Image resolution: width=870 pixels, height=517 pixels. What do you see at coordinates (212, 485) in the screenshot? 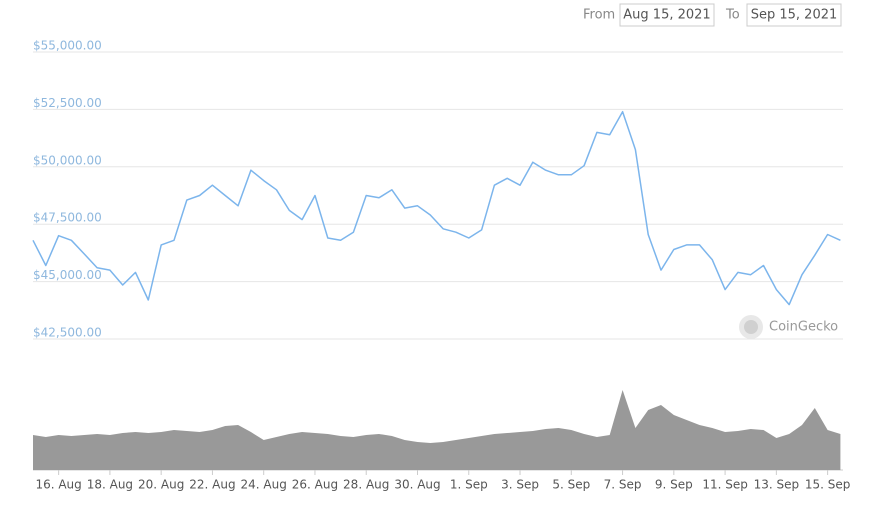
I see `x-tick-label: 22. Aug` at bounding box center [212, 485].